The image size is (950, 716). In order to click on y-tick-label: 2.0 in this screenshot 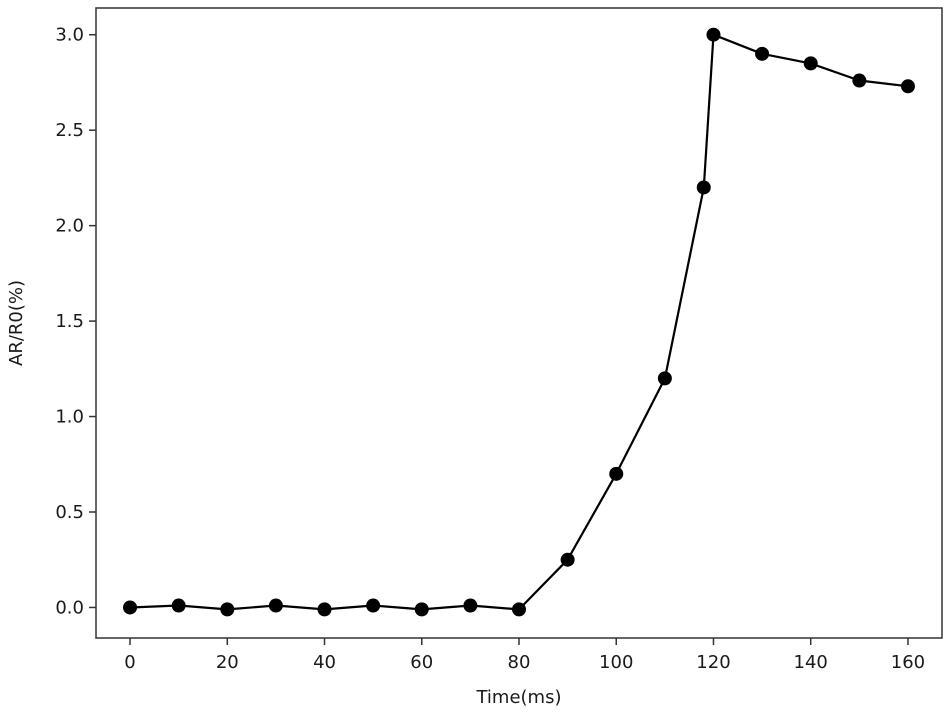, I will do `click(69, 226)`.